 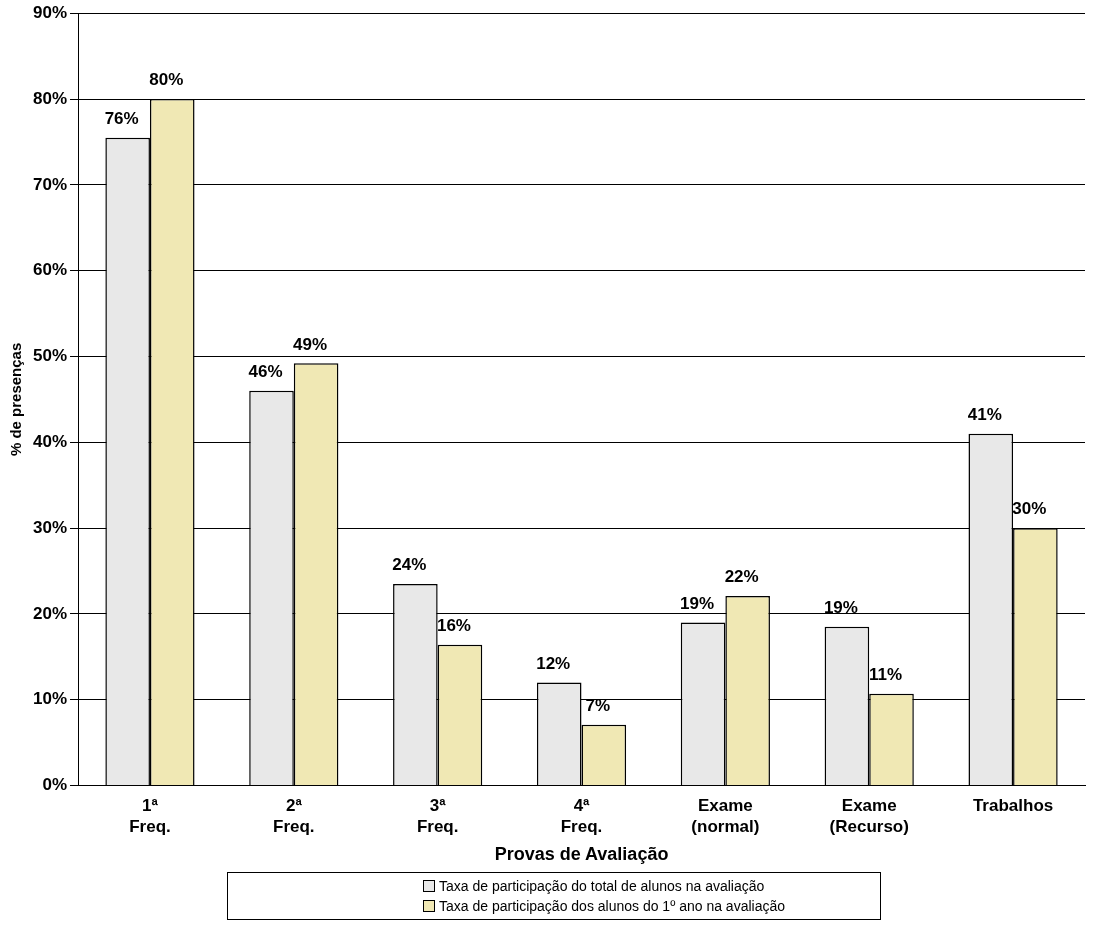 What do you see at coordinates (581, 854) in the screenshot?
I see `x-axis-title: Provas de Avaliação` at bounding box center [581, 854].